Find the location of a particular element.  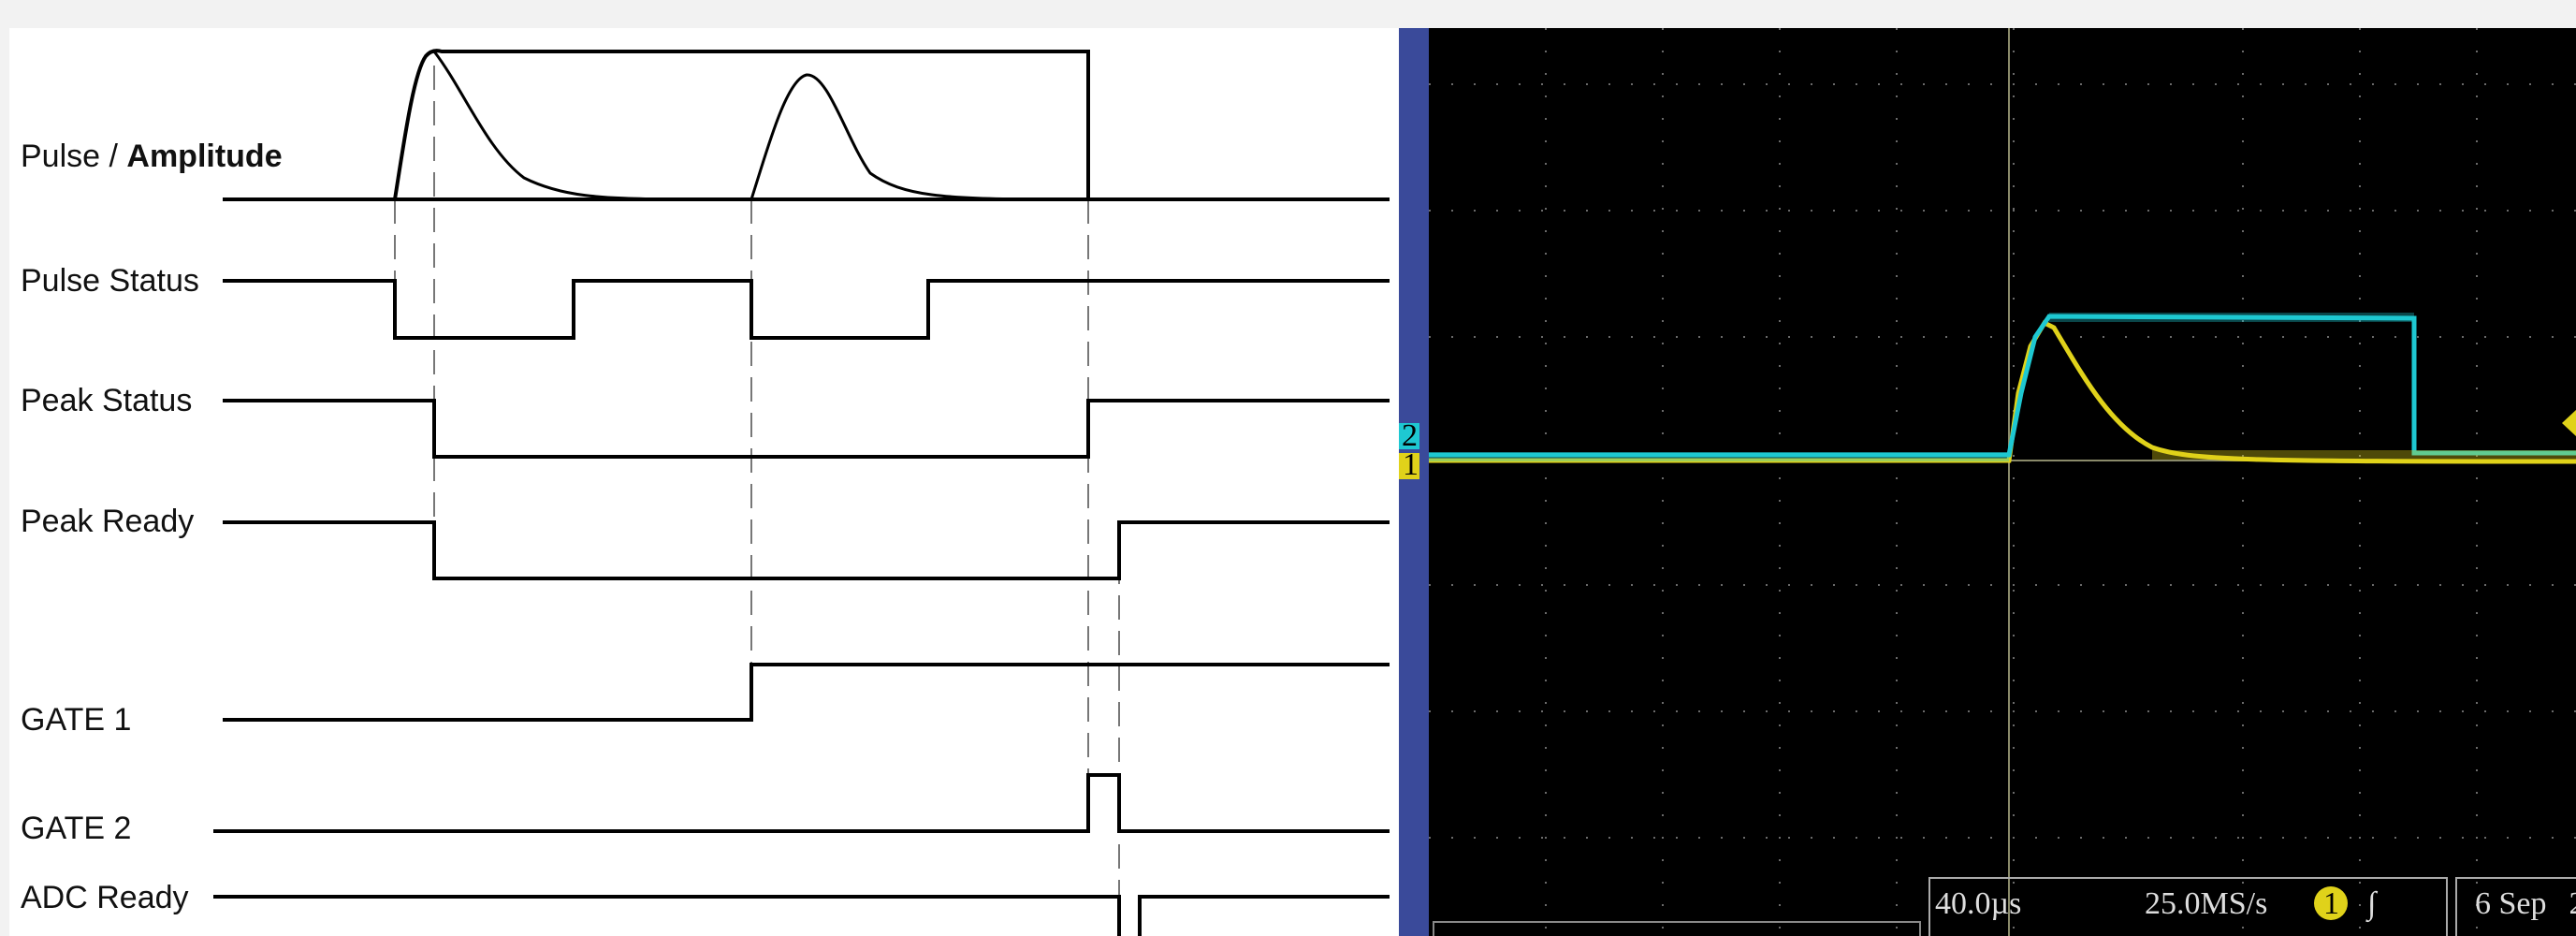

trace-noise is located at coordinates (2002, 387).